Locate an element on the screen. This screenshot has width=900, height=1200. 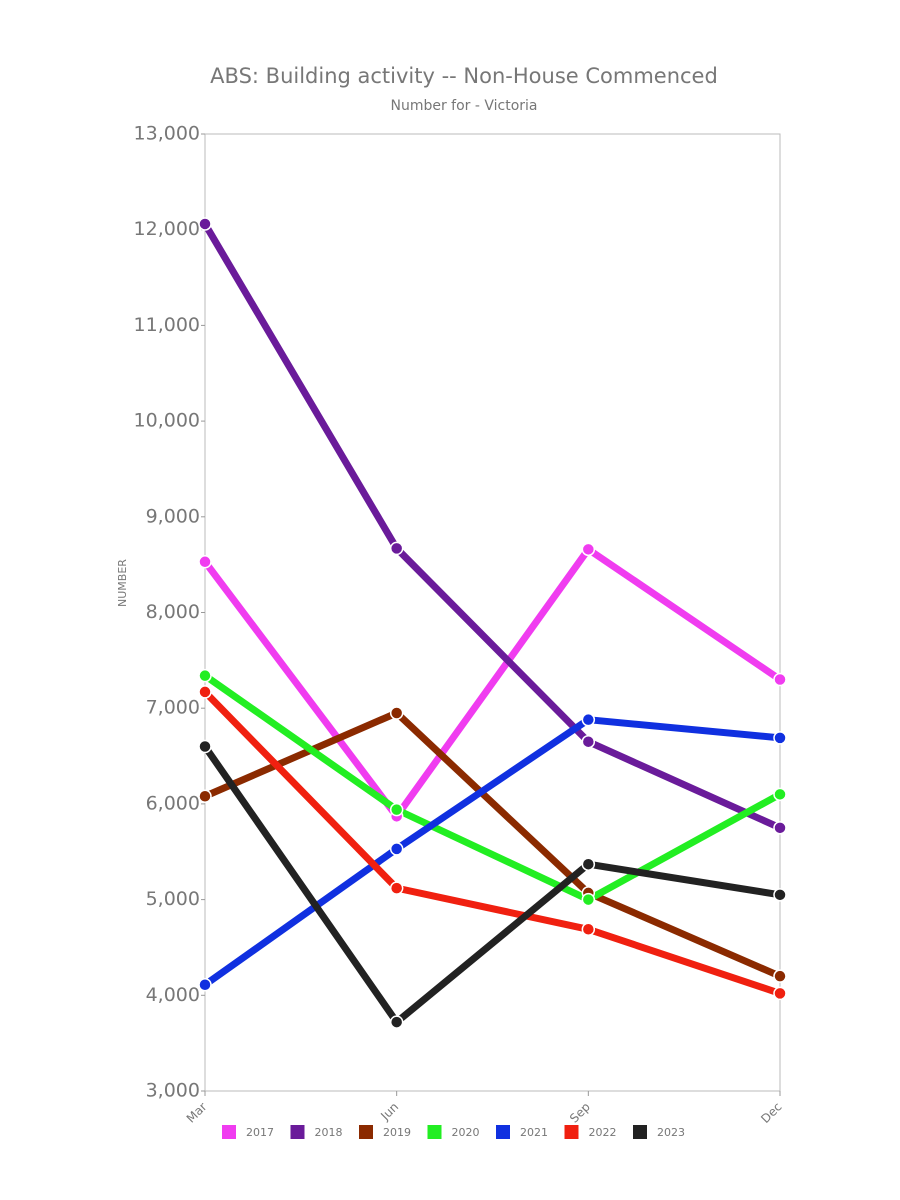
y-axis-label: NUMBER is located at coordinates (122, 583).